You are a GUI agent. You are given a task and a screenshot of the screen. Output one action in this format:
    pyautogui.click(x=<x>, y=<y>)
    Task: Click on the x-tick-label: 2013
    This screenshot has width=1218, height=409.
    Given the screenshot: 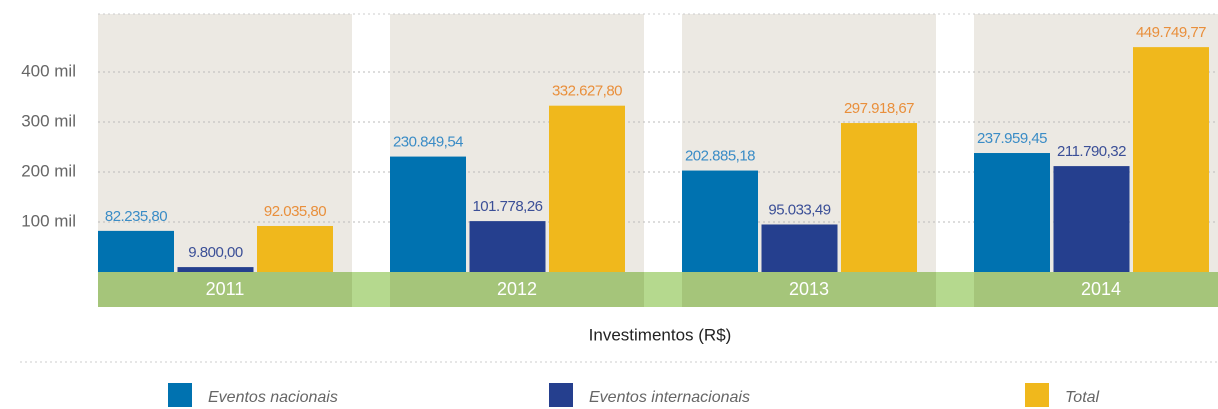 What is the action you would take?
    pyautogui.click(x=809, y=289)
    